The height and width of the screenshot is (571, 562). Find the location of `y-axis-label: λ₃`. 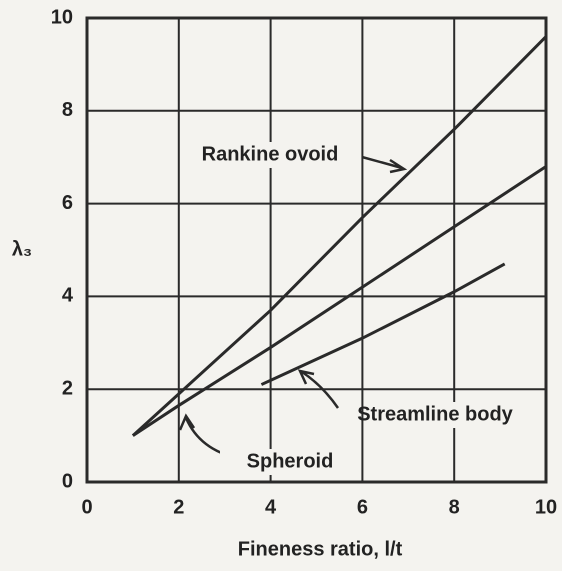

y-axis-label: λ₃ is located at coordinates (22, 249).